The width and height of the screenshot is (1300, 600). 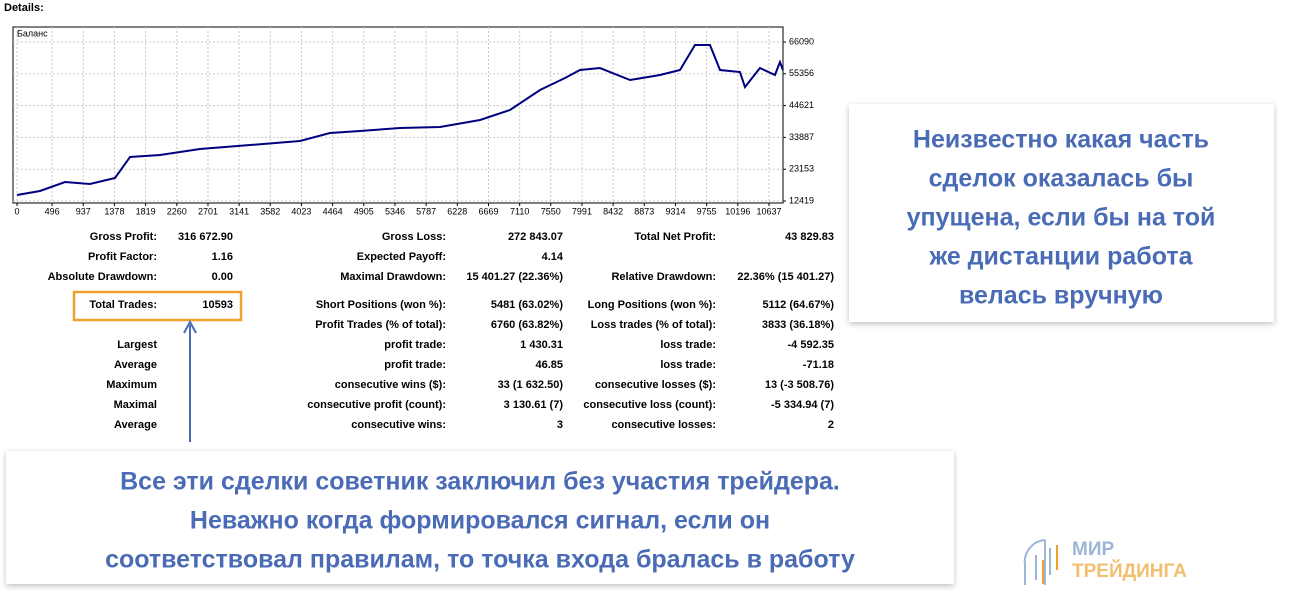 I want to click on x-tick-label: 3582, so click(x=270, y=211).